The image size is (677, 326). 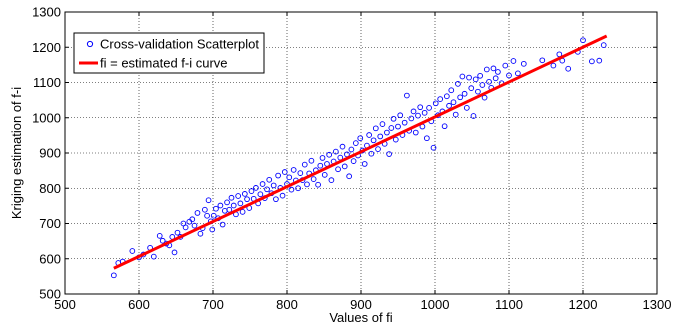 I want to click on y-tick-label: 1000, so click(x=46, y=117).